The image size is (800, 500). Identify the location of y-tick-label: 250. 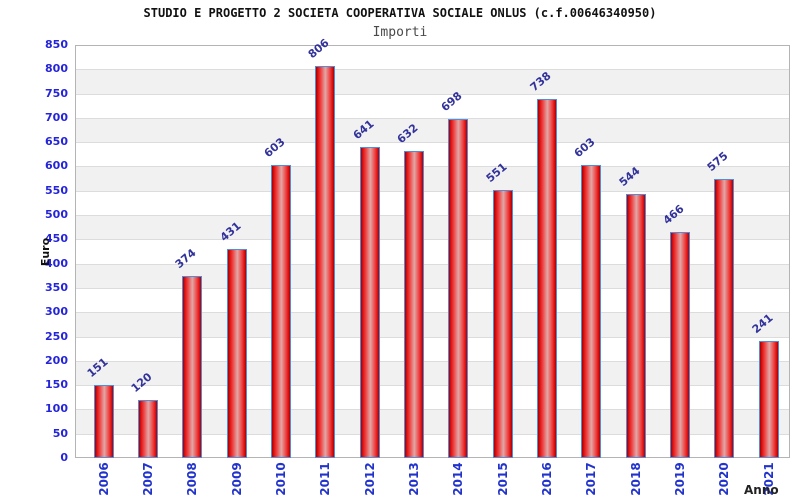
(56, 336).